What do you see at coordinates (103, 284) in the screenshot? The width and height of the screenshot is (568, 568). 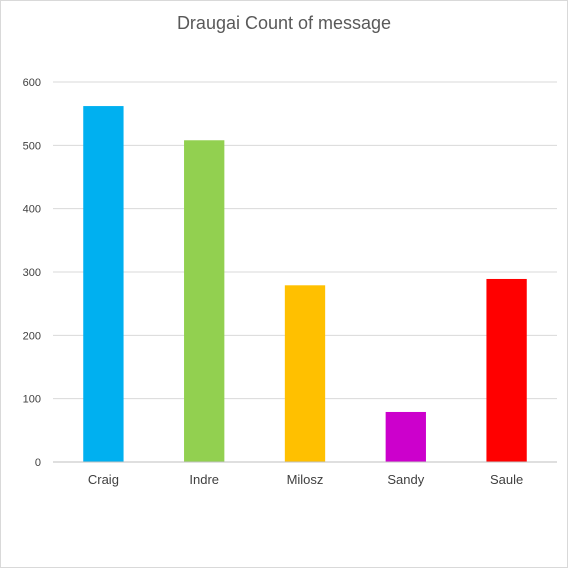 I see `bar-craig` at bounding box center [103, 284].